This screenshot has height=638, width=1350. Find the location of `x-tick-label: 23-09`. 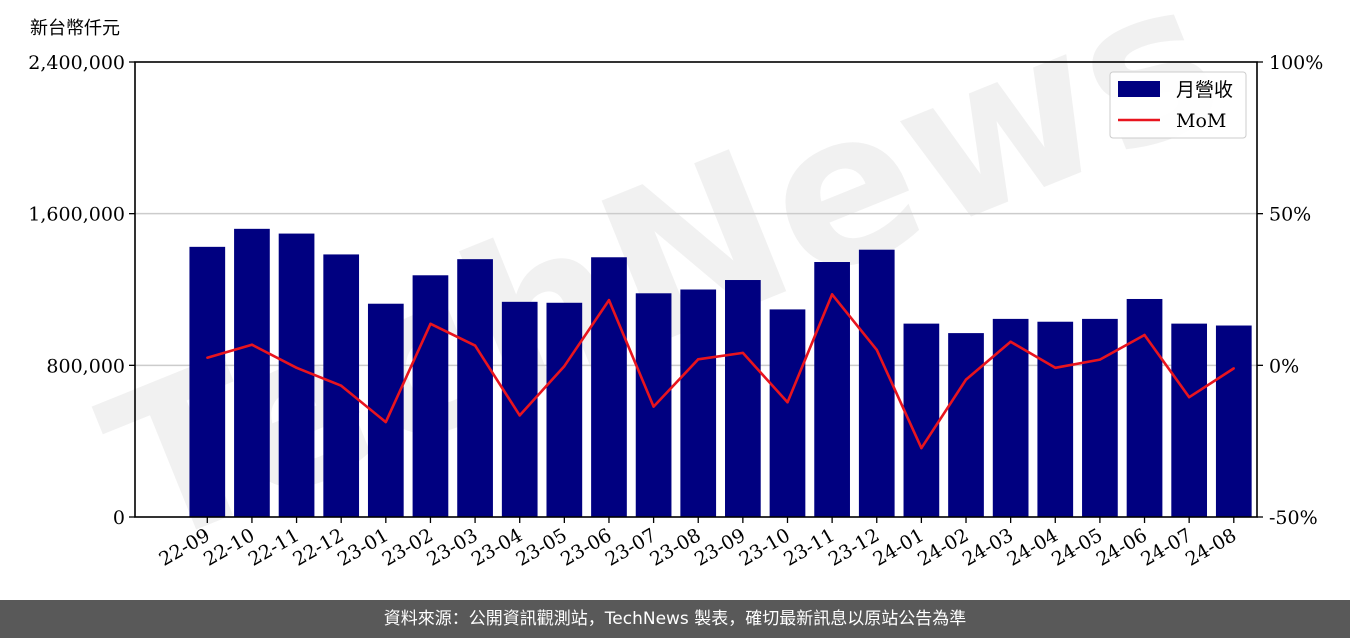

x-tick-label: 23-09 is located at coordinates (720, 547).